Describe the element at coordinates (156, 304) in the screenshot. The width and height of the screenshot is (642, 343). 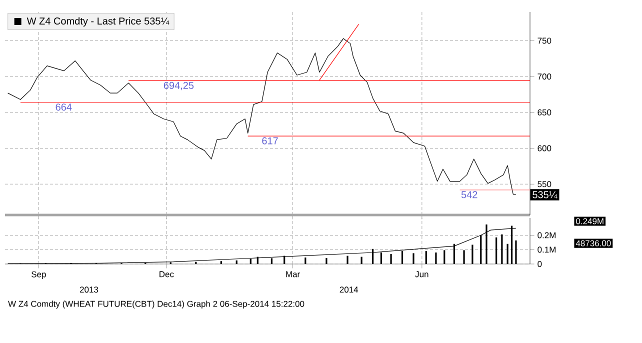
I see `text: W Z4 Comdty (WHEAT FUTURE(CBT) Dec14) Graph 2 06-Sep-2014 15:22:00` at that location.